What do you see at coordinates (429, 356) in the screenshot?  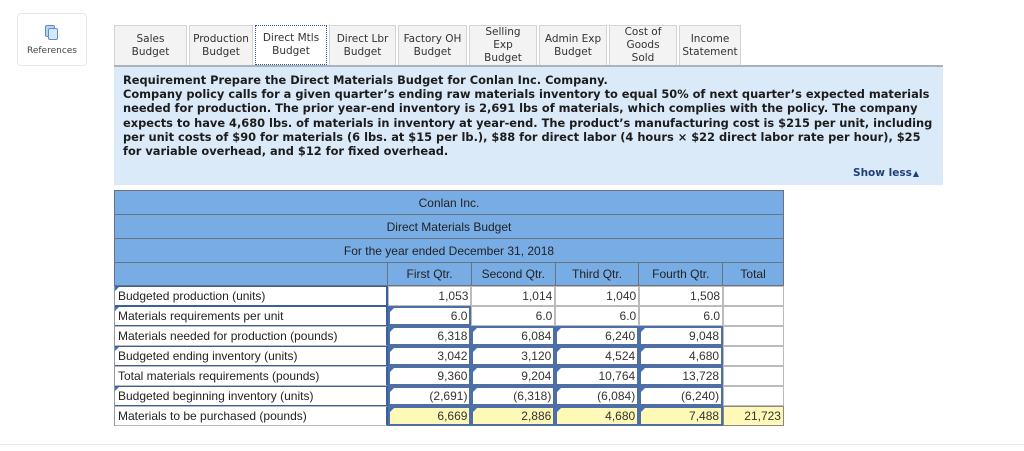 I see `cell-q1-input: 3,042` at bounding box center [429, 356].